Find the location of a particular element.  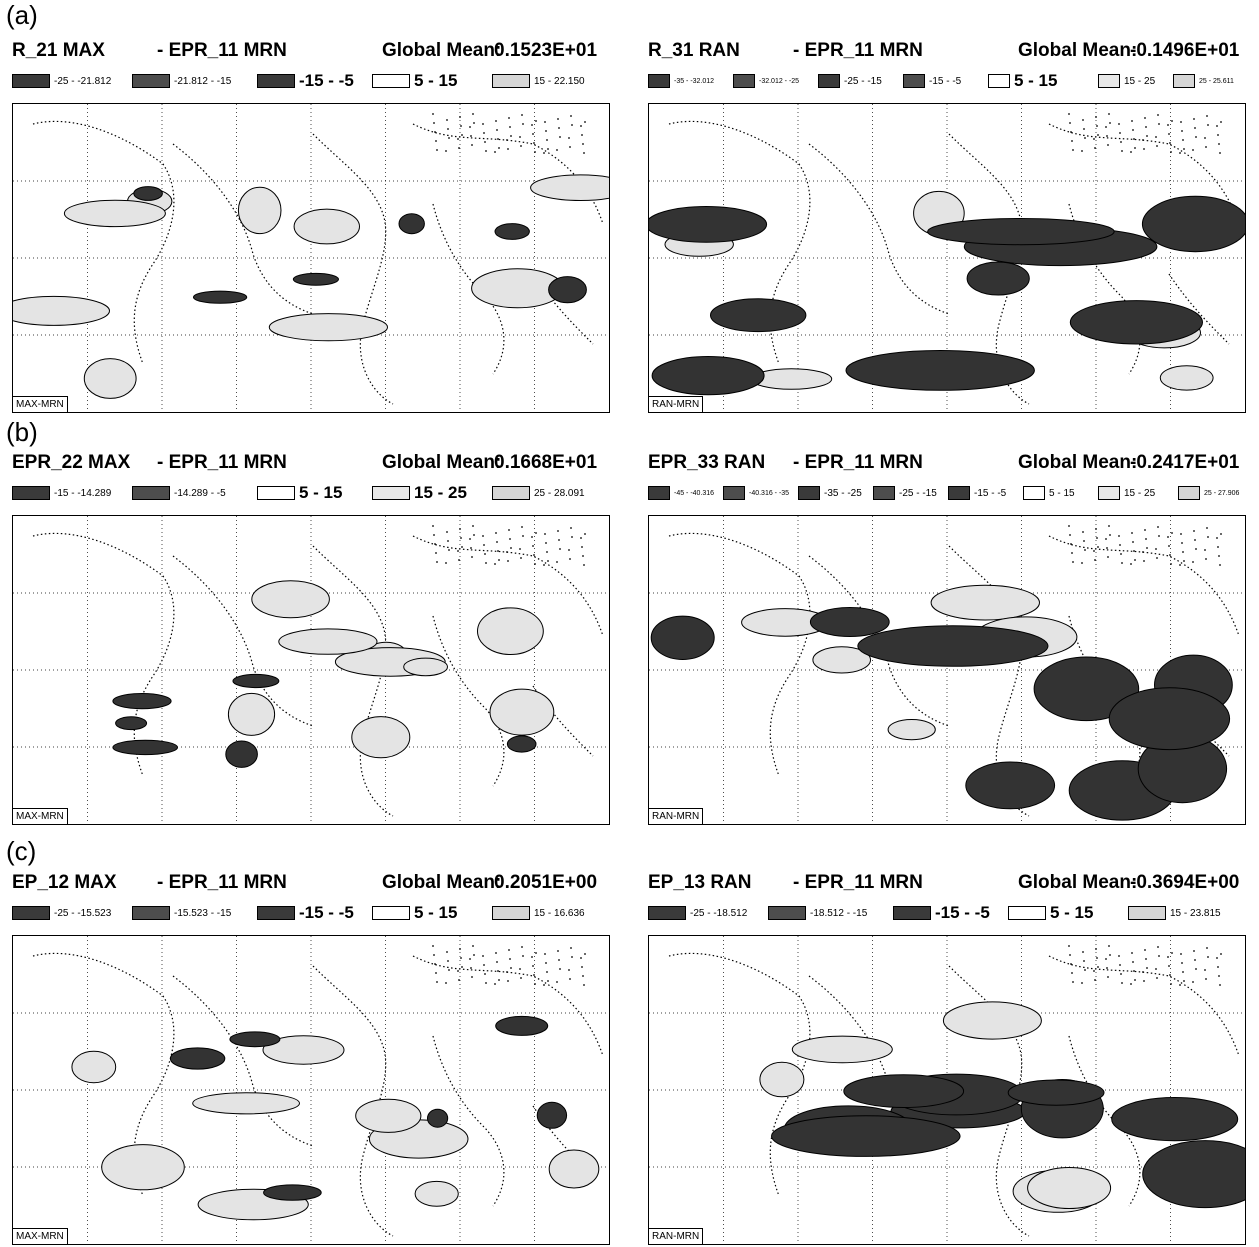

legend-label: -25 - -21.812 is located at coordinates (83, 81).